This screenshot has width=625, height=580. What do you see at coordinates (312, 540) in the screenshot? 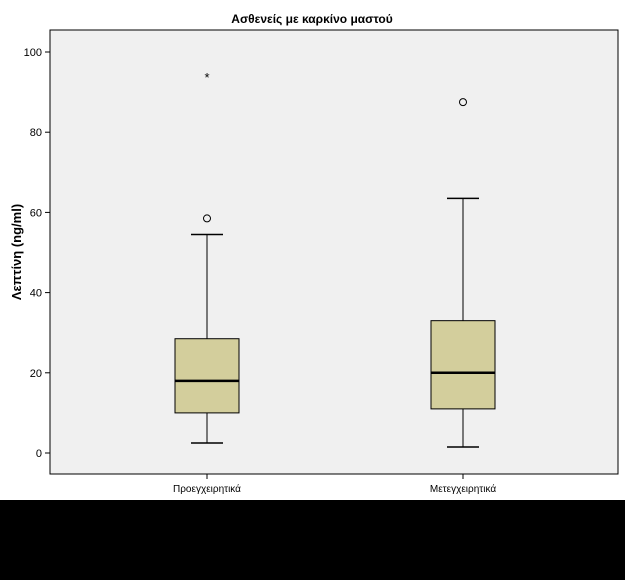
I see `black-band` at bounding box center [312, 540].